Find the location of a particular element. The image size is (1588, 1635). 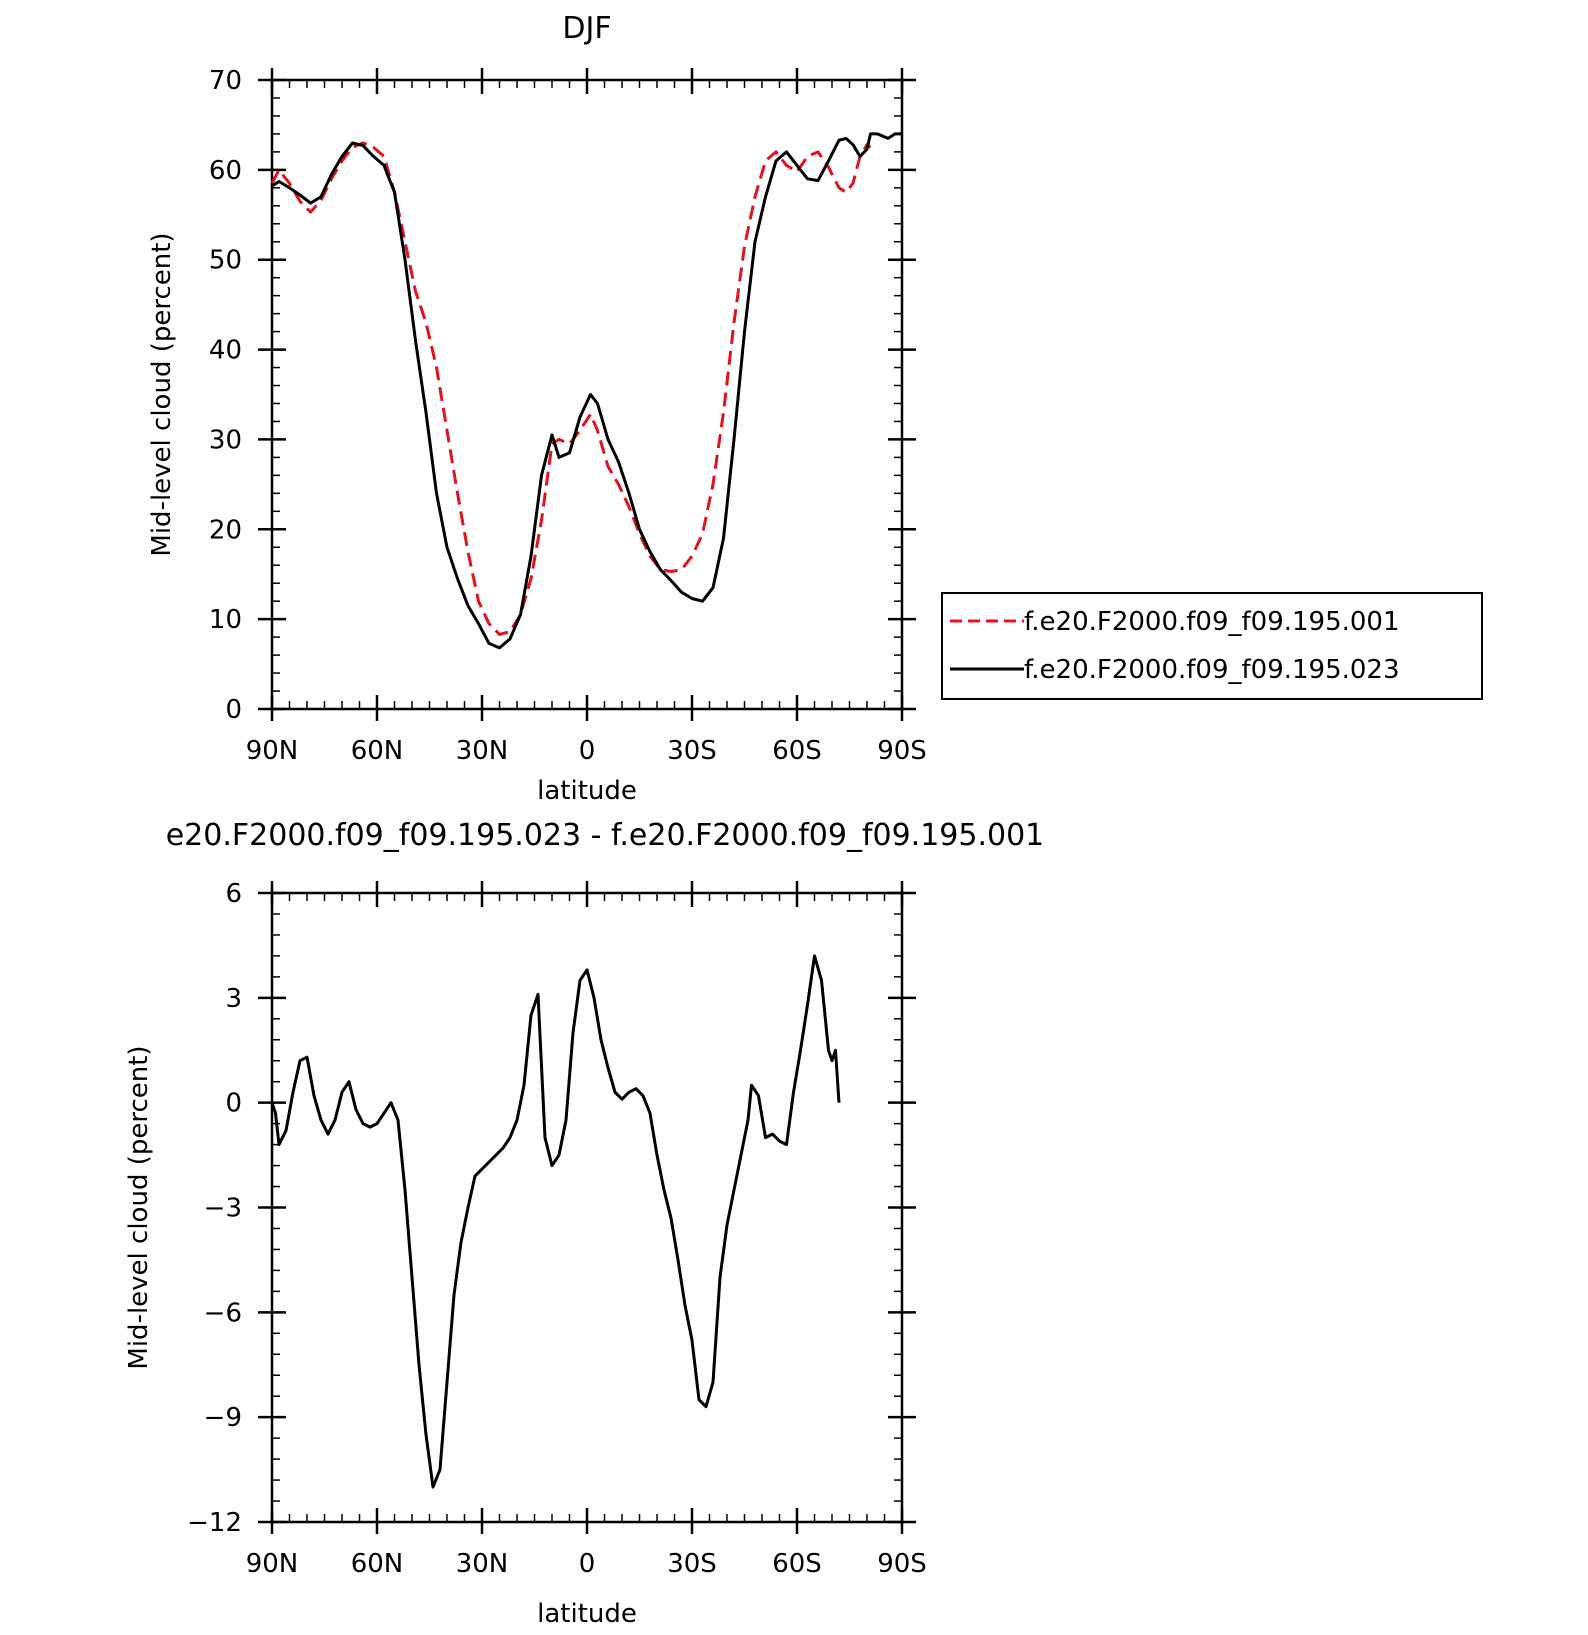

chart-title: DJF is located at coordinates (586, 28).